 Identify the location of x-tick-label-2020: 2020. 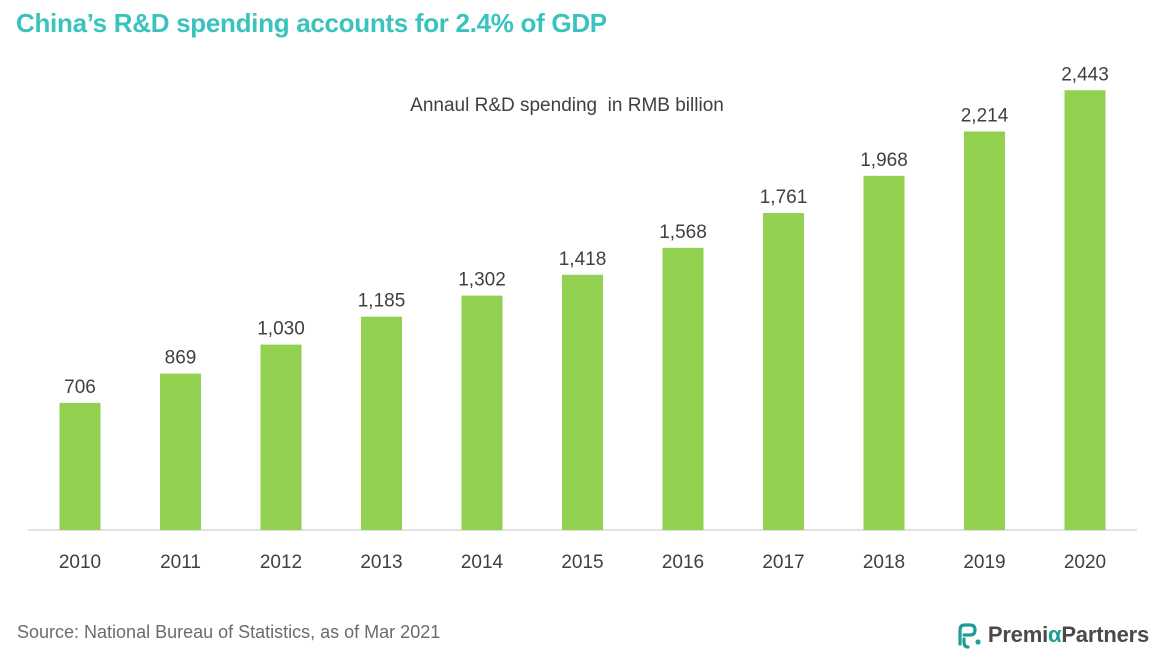
(1085, 562).